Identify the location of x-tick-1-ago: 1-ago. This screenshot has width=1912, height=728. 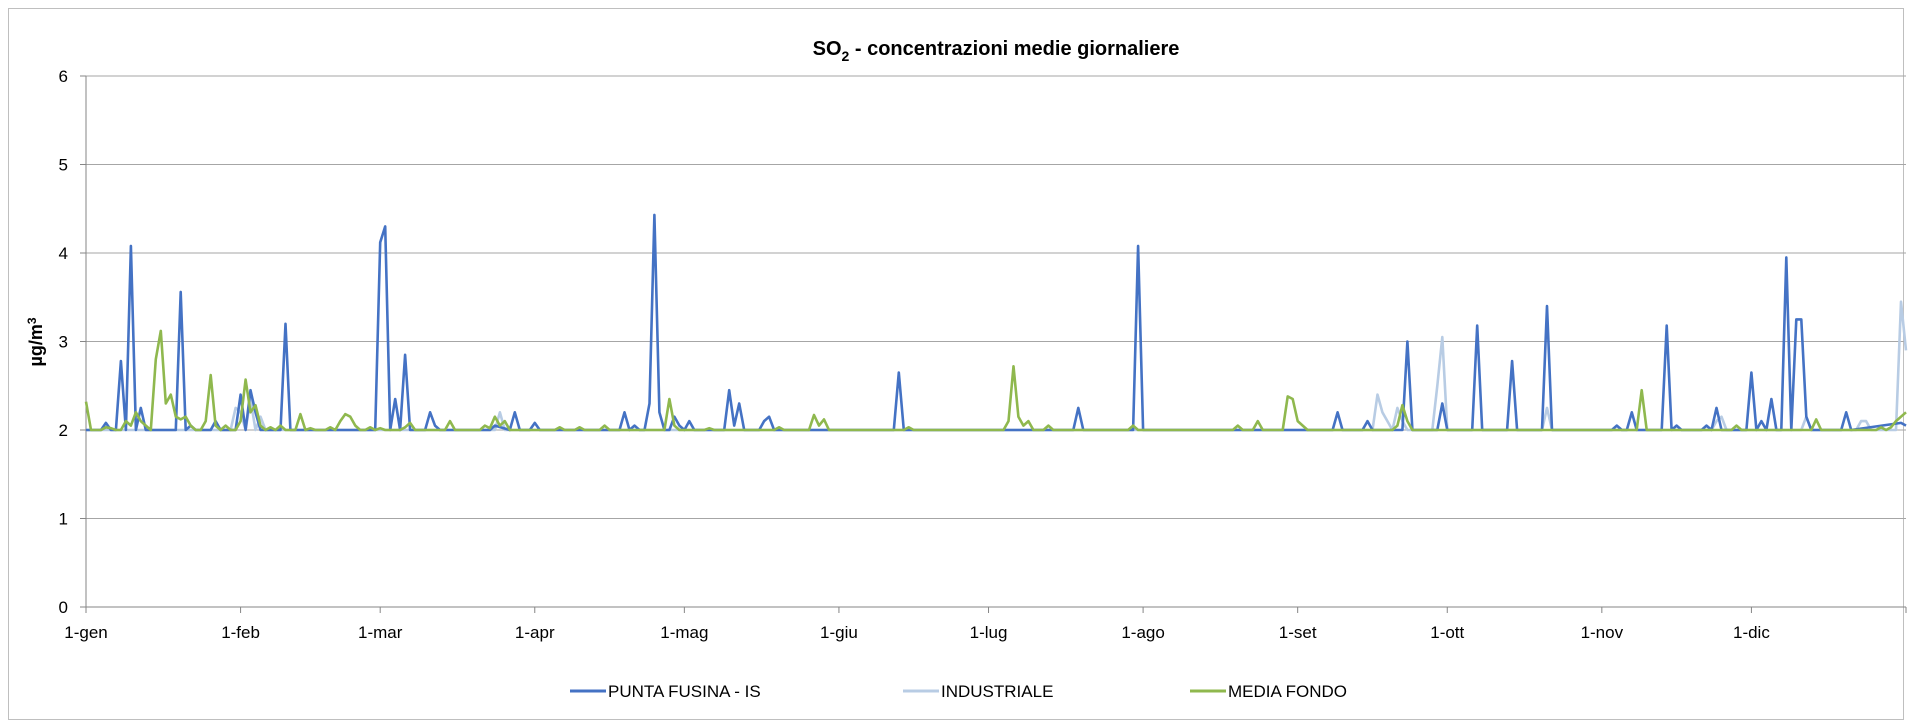
(1142, 632).